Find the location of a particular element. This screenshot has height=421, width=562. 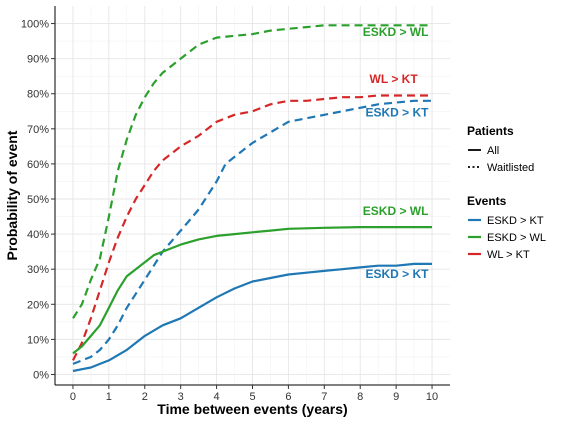

legend-title: Events is located at coordinates (487, 201).